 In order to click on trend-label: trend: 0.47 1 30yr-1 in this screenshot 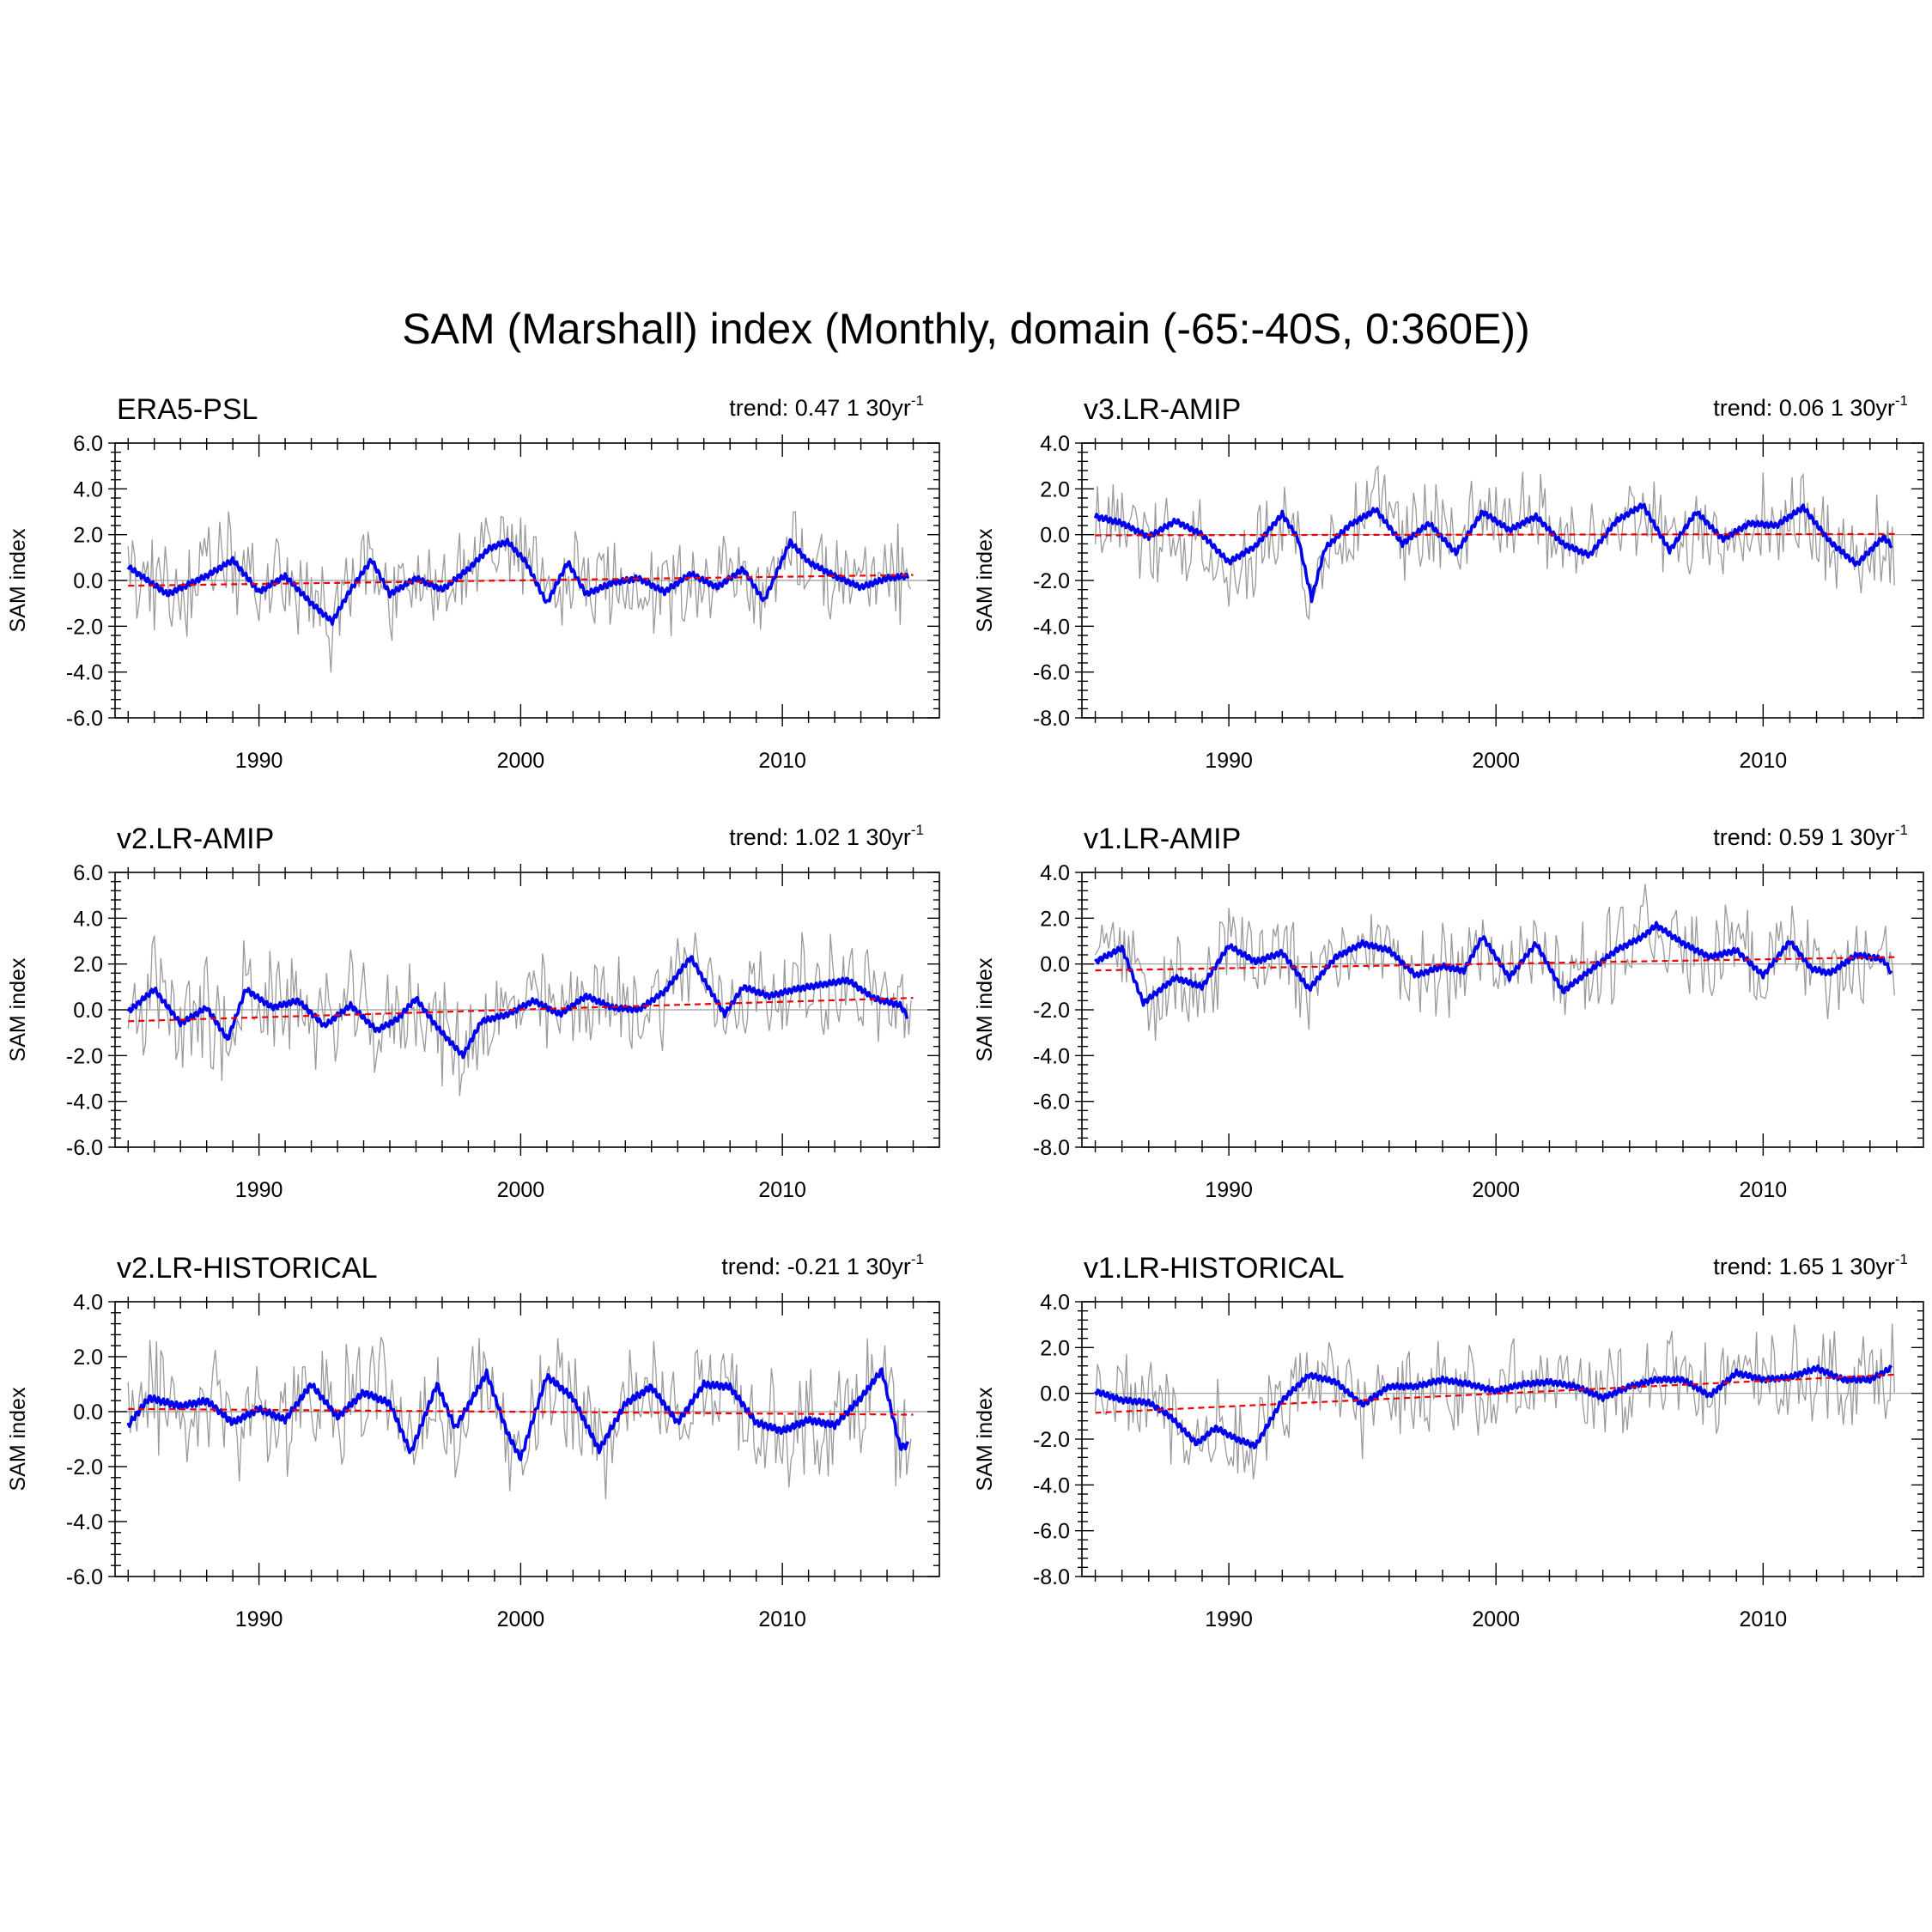, I will do `click(826, 407)`.